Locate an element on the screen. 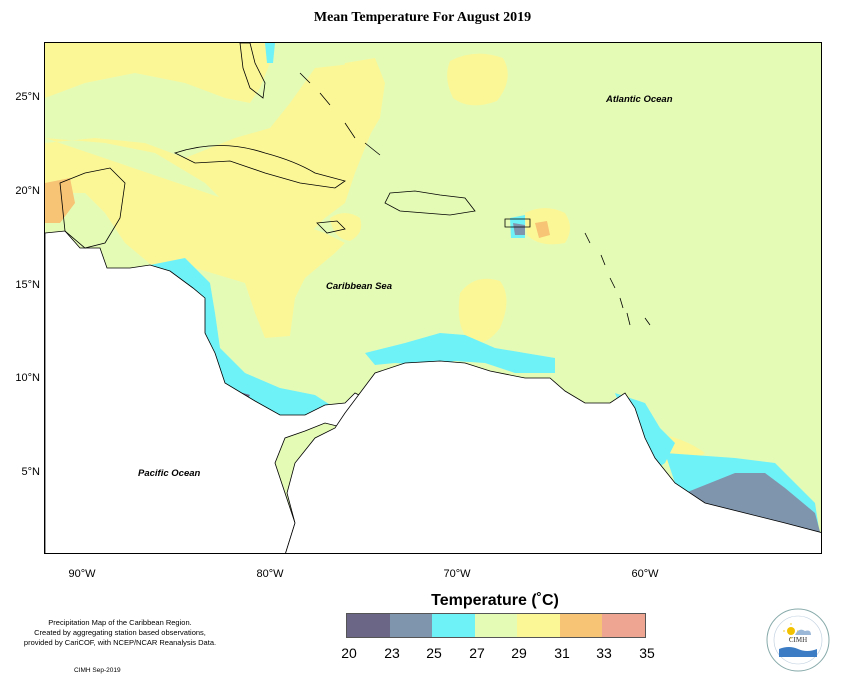 The height and width of the screenshot is (684, 845). hot-zone-layer is located at coordinates (297, 208).